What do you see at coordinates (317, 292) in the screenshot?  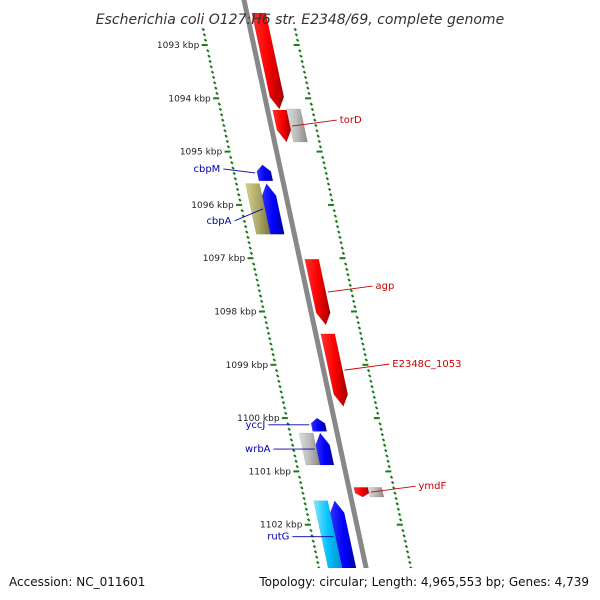 I see `gene-feature-agp` at bounding box center [317, 292].